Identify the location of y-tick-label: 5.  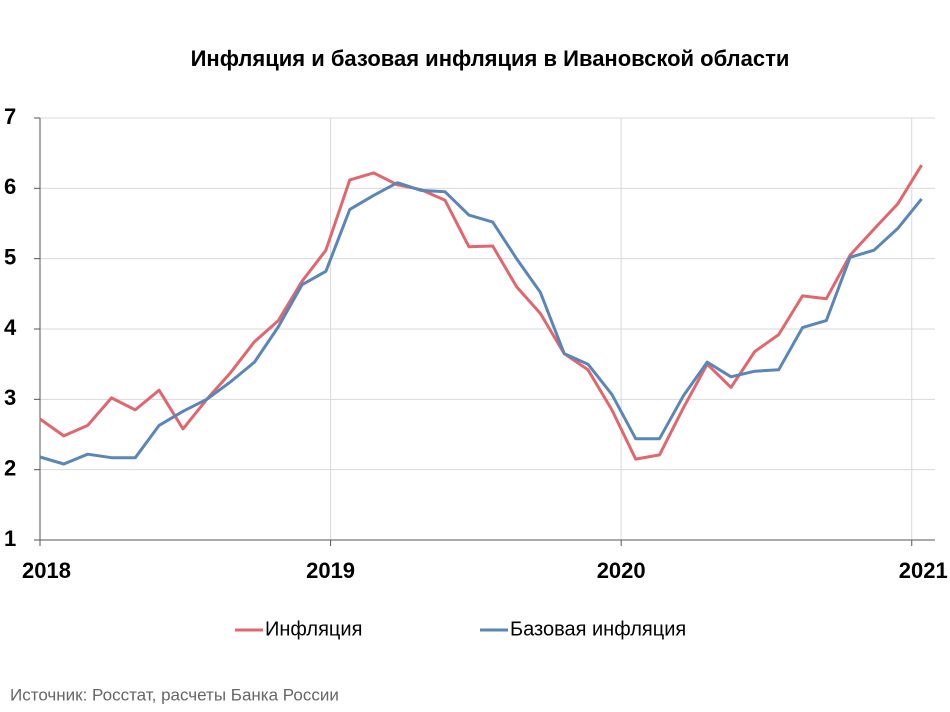
(10, 256).